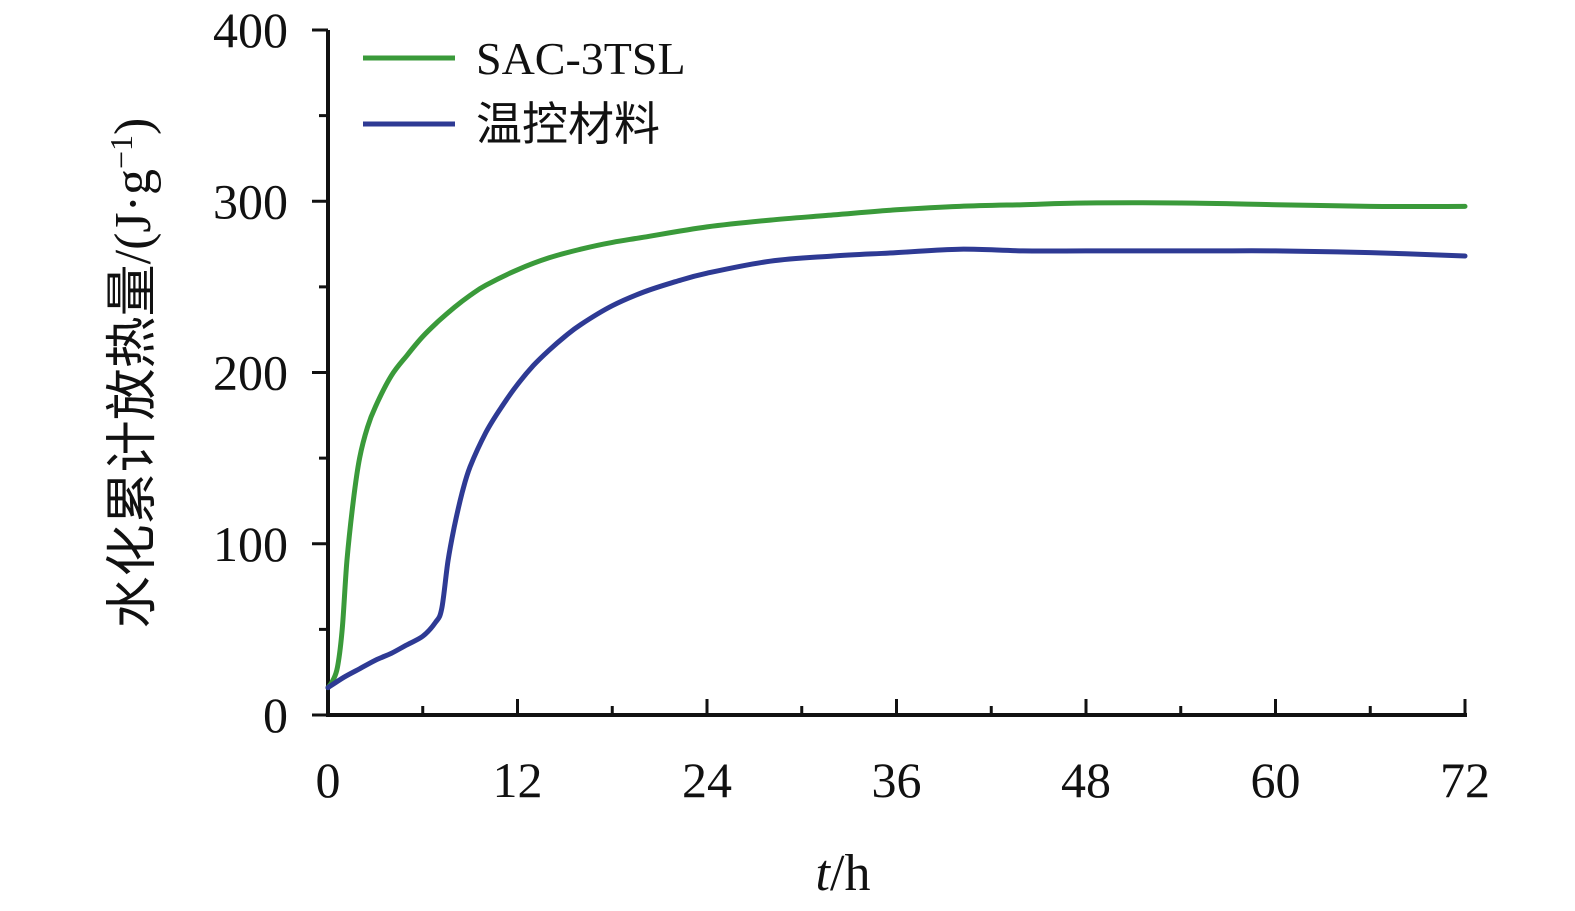 The image size is (1575, 911). I want to click on y-tick-label: 400, so click(250, 30).